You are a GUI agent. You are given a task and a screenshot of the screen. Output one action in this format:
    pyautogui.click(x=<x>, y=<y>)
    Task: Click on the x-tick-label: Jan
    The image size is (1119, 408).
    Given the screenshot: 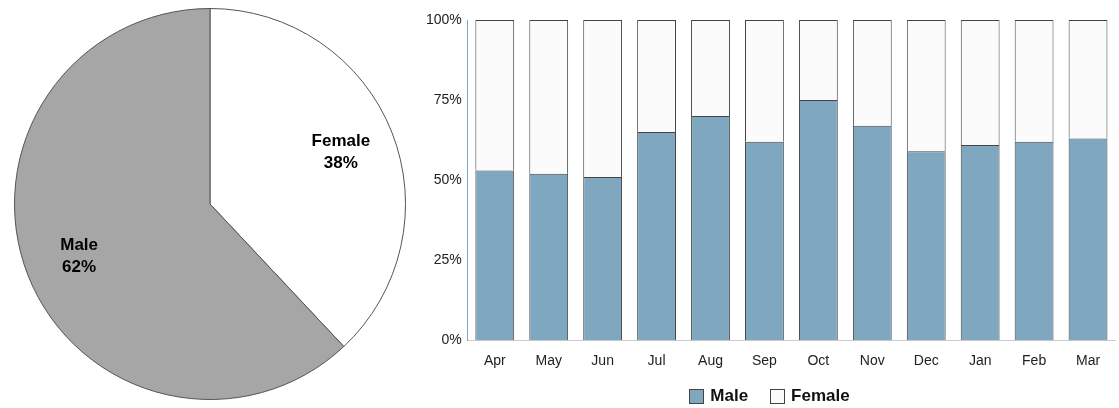 What is the action you would take?
    pyautogui.click(x=980, y=360)
    